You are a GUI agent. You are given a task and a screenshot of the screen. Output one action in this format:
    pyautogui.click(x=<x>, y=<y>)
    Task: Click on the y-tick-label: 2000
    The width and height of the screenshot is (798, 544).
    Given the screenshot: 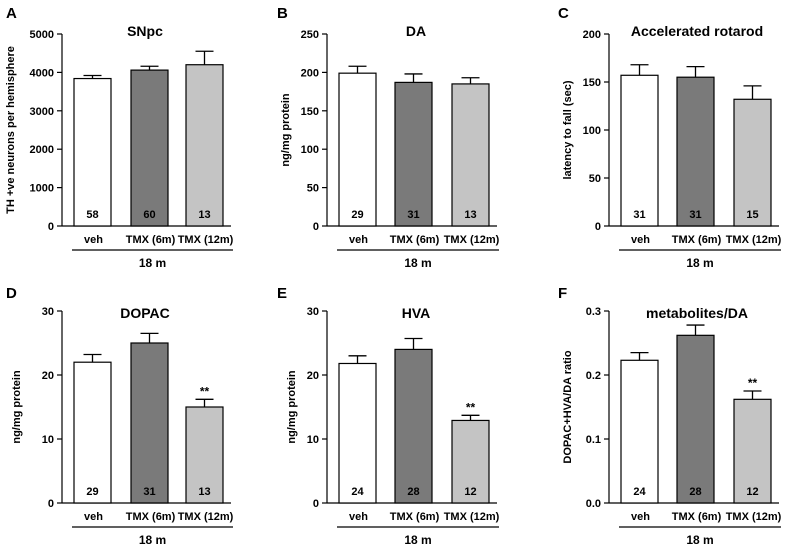 What is the action you would take?
    pyautogui.click(x=42, y=150)
    